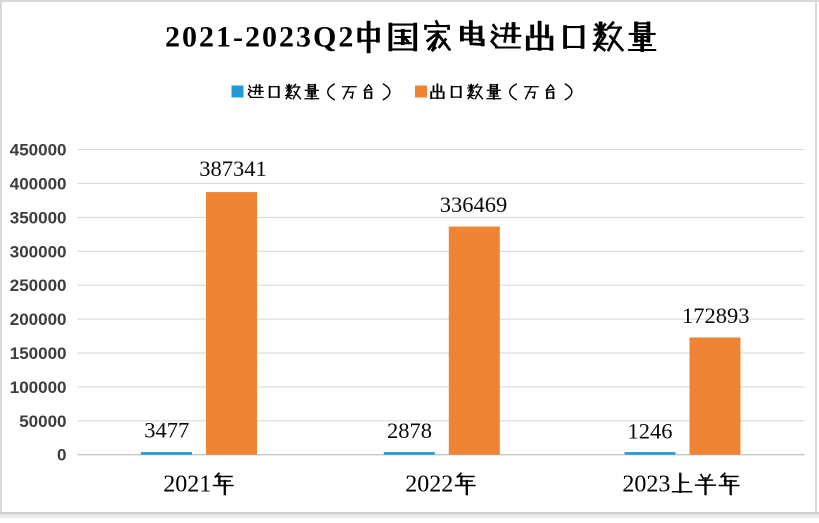  Describe the element at coordinates (38, 353) in the screenshot. I see `svg-text: 150000` at that location.